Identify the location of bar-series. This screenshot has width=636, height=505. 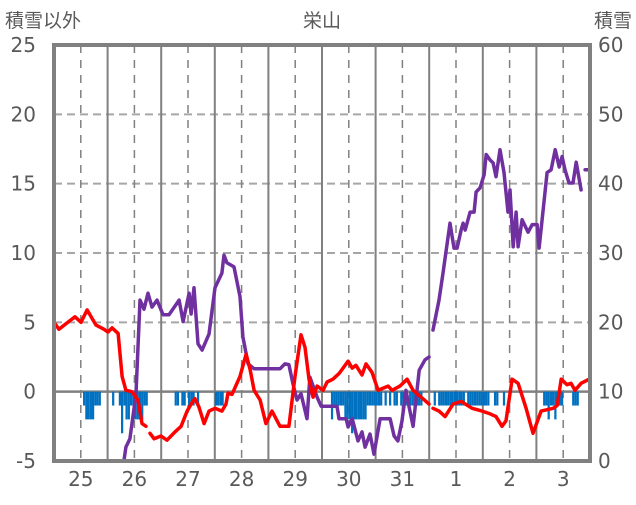
(331, 412).